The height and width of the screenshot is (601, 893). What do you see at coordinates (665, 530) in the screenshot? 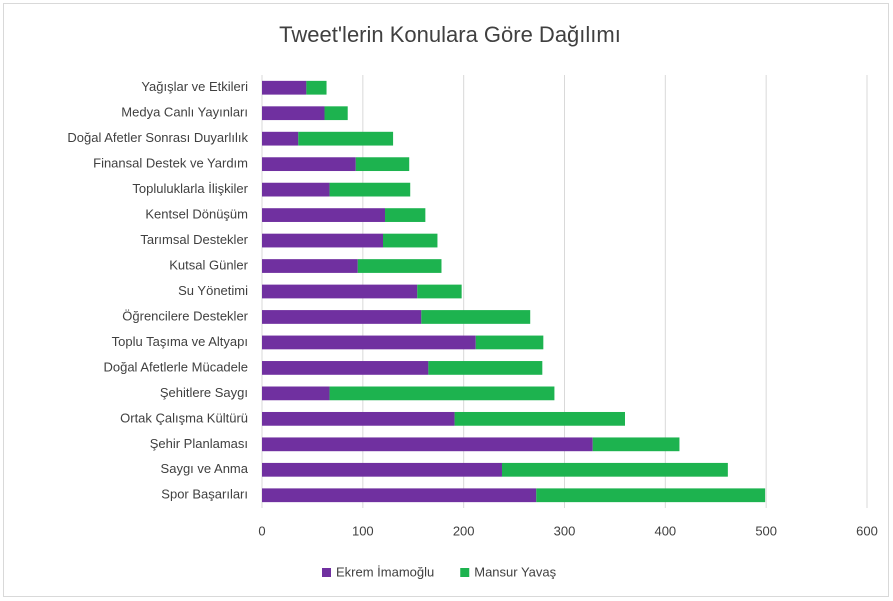
I see `x-tick-label: 400` at bounding box center [665, 530].